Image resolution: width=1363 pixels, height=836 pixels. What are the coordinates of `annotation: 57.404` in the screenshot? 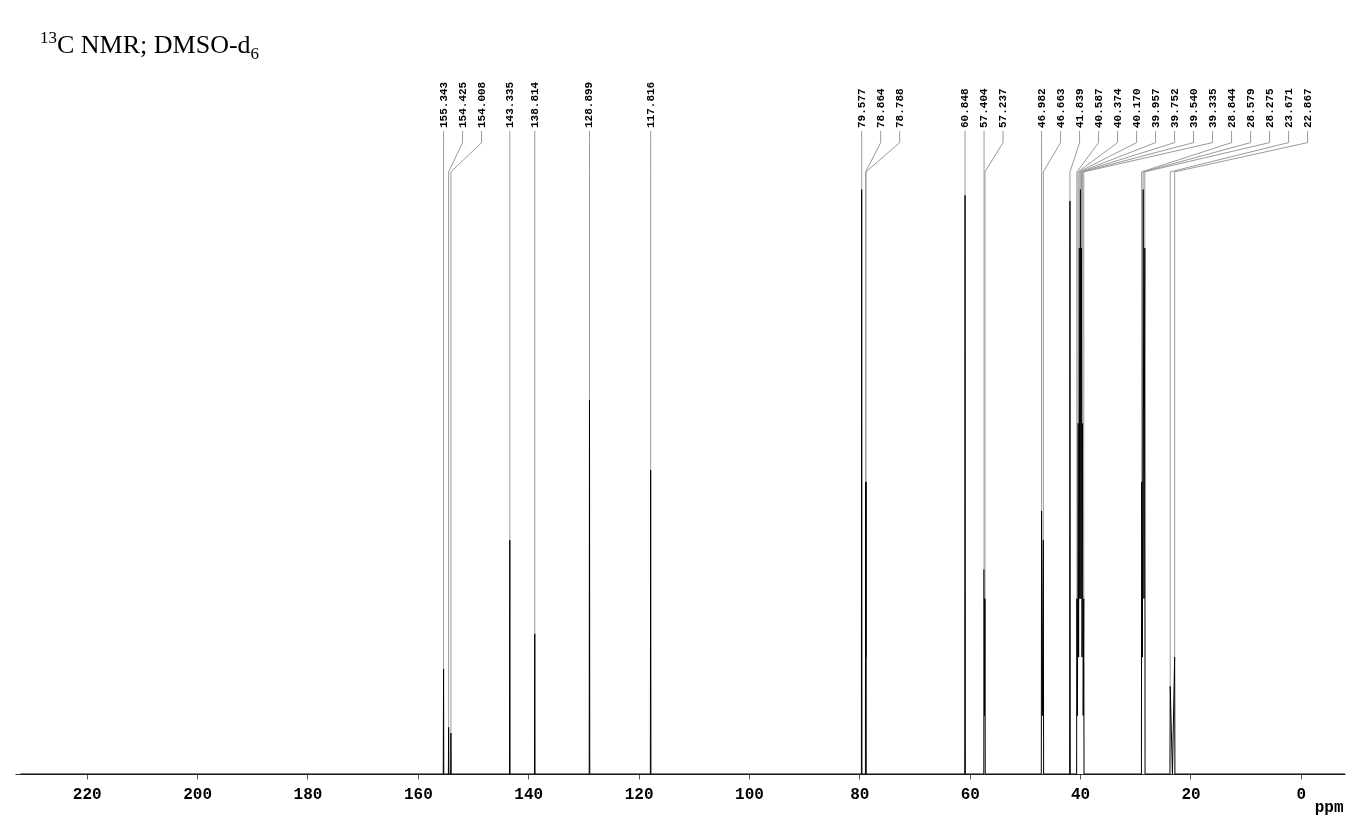 It's located at (984, 107).